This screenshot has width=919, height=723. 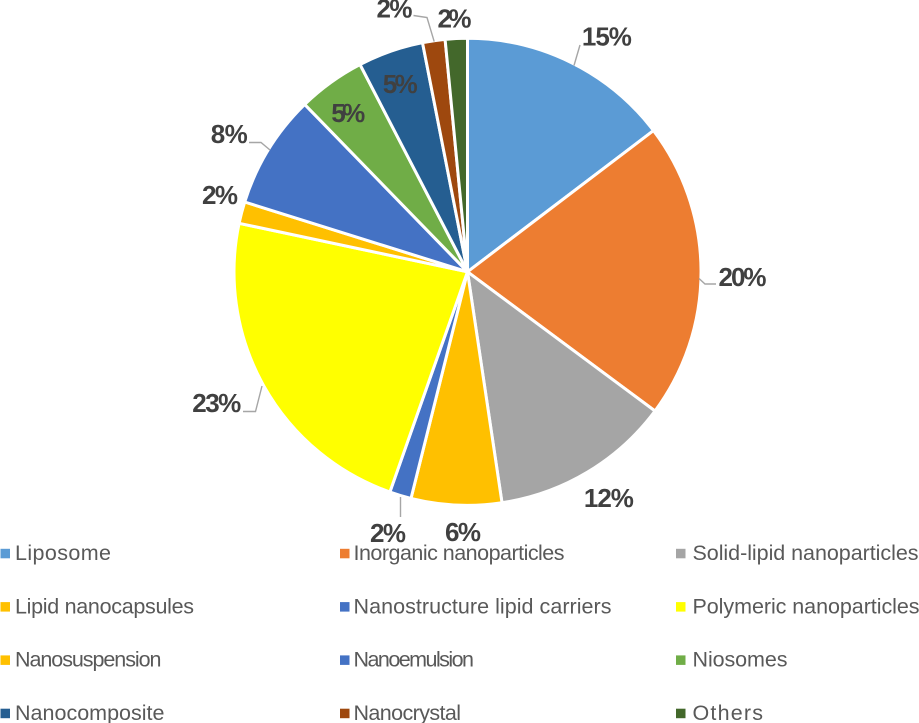 What do you see at coordinates (63, 553) in the screenshot?
I see `svg-text: Liposome` at bounding box center [63, 553].